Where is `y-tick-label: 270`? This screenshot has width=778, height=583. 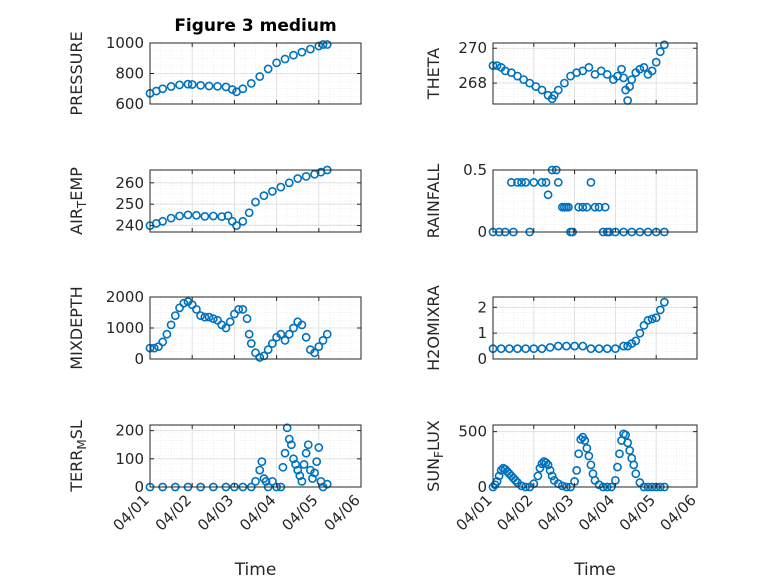
y-tick-label: 270 is located at coordinates (472, 48).